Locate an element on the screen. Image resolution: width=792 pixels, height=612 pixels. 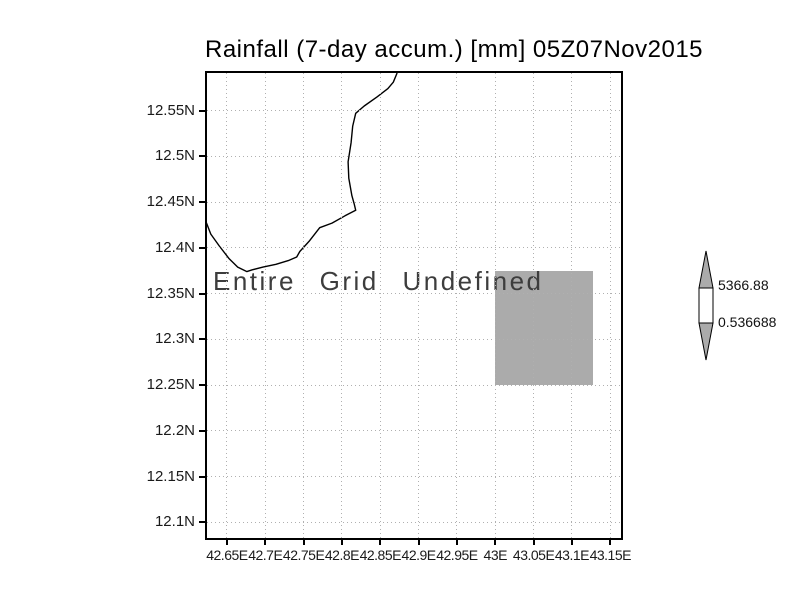
undefined-region is located at coordinates (544, 328).